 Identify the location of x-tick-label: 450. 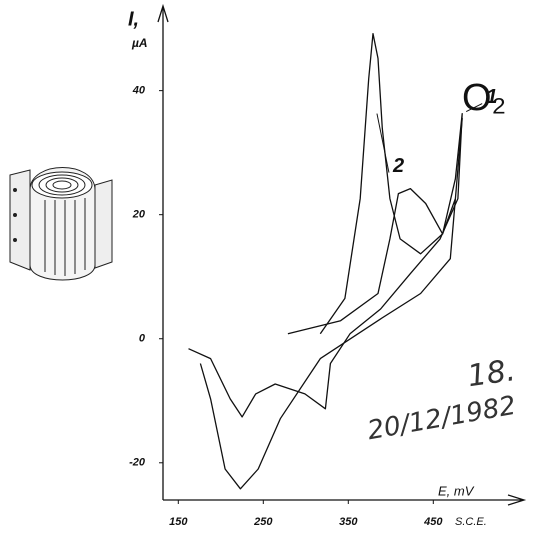
(433, 522).